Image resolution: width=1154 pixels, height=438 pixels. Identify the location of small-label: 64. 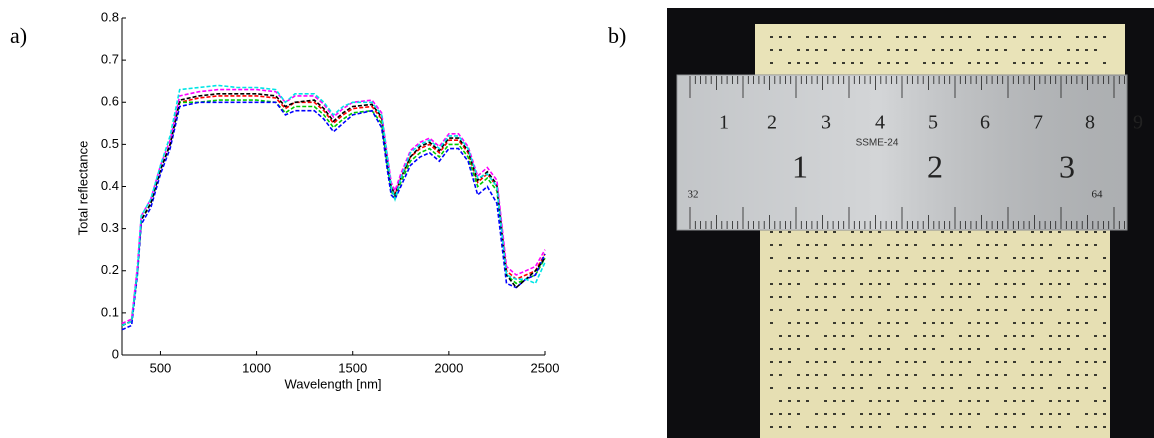
(1098, 195).